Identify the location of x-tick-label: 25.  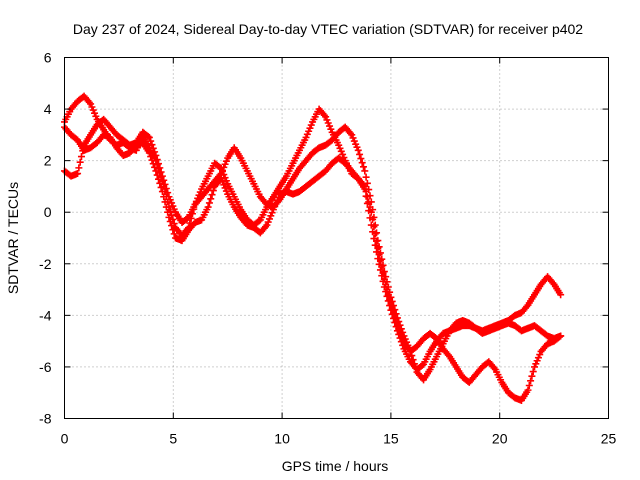
(609, 439).